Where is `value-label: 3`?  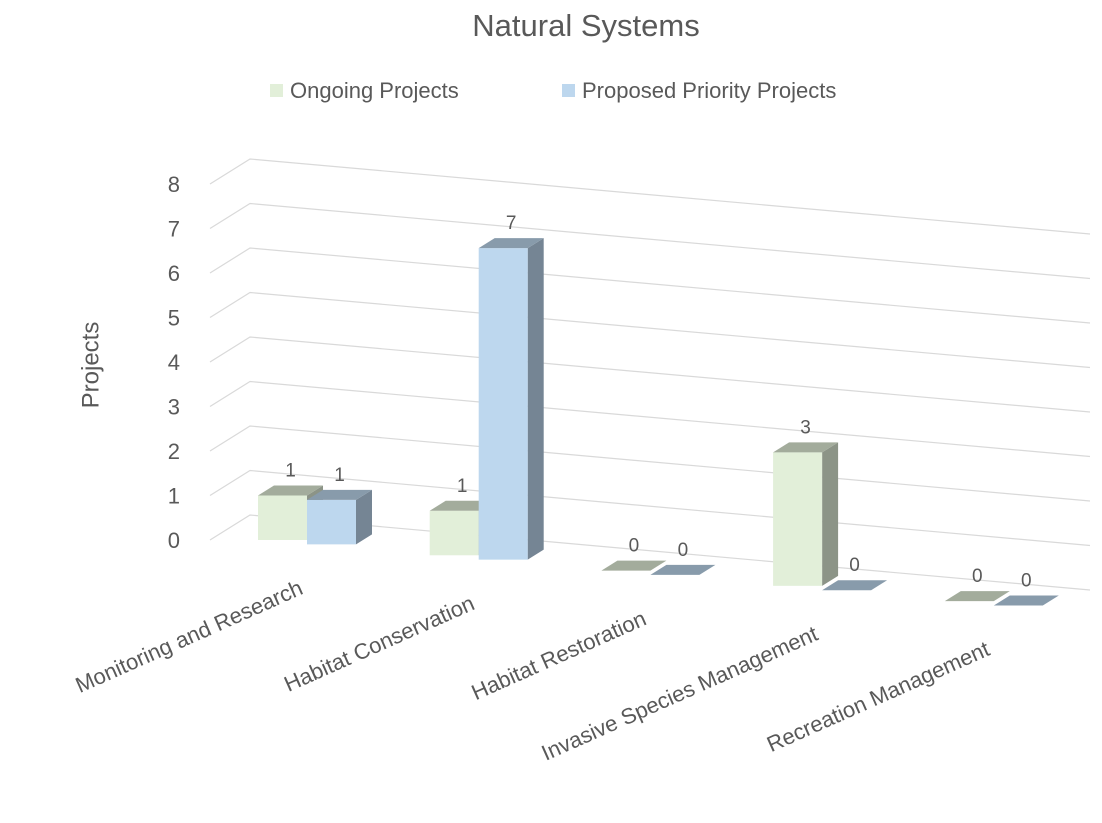
value-label: 3 is located at coordinates (805, 427).